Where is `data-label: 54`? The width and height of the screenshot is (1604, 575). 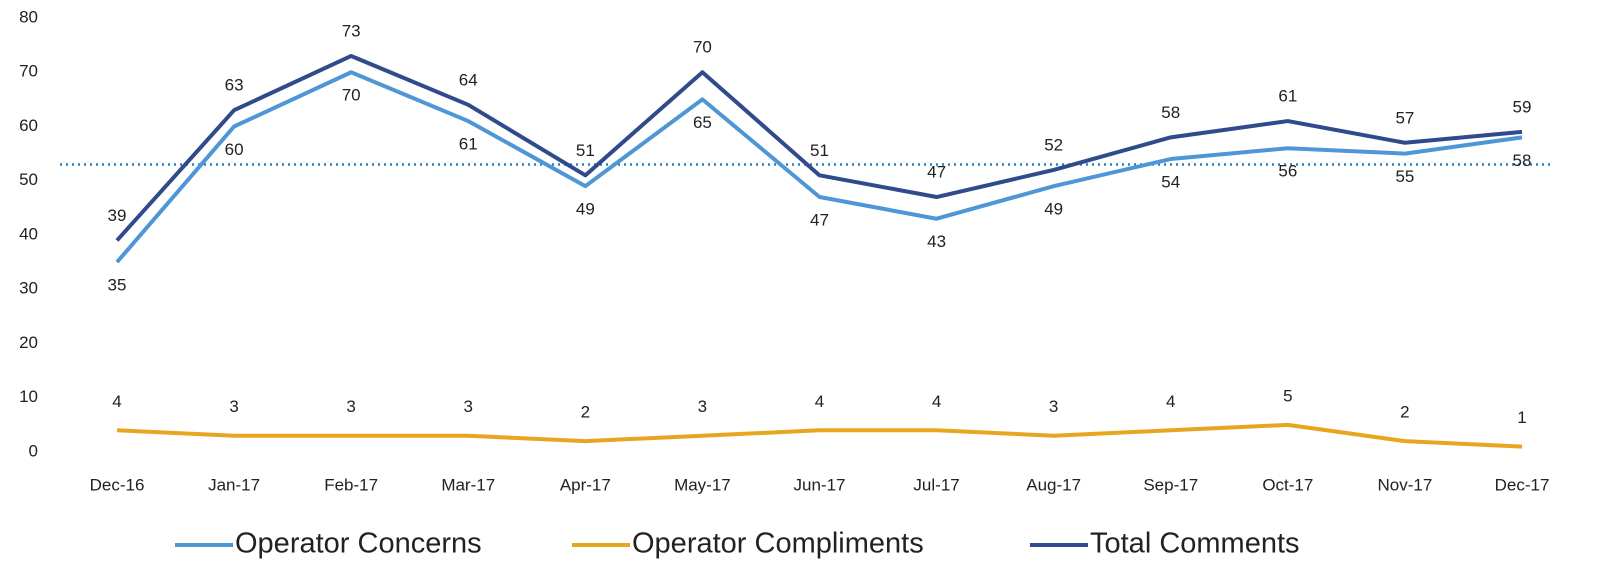
data-label: 54 is located at coordinates (1170, 182).